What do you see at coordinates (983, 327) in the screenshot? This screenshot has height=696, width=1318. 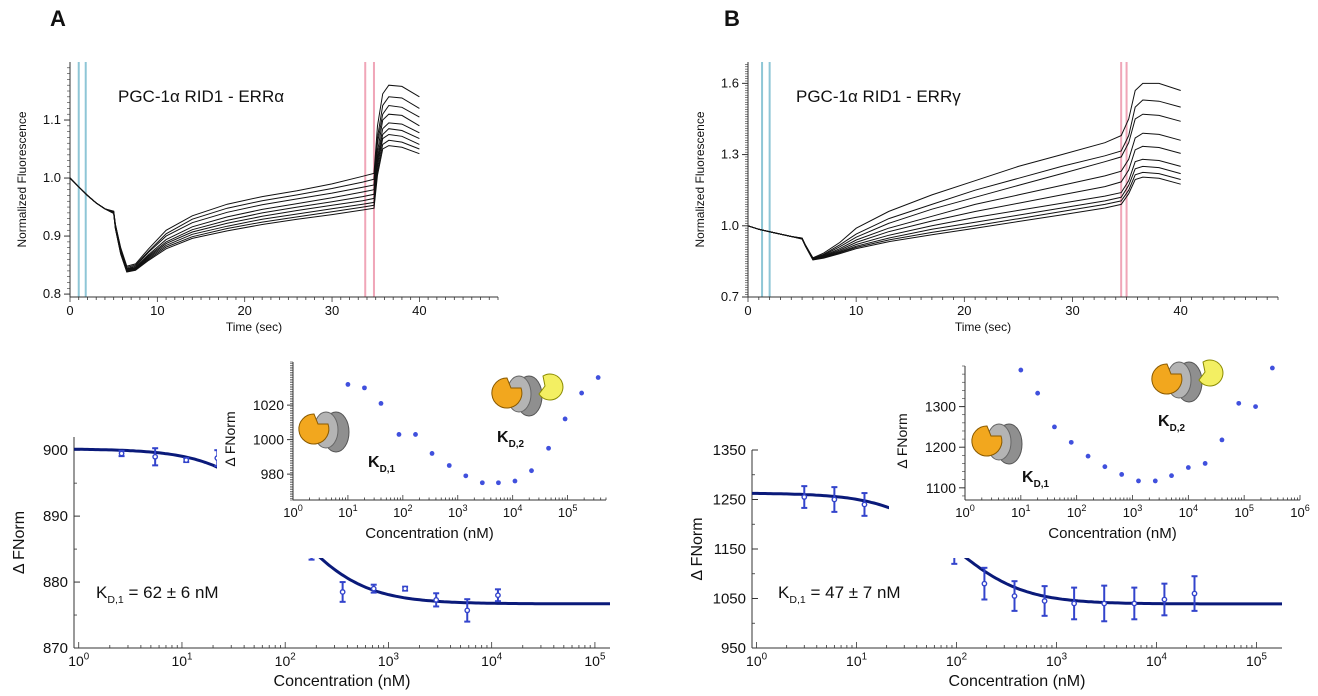 I see `b-trace-xlabel: Time (sec)` at bounding box center [983, 327].